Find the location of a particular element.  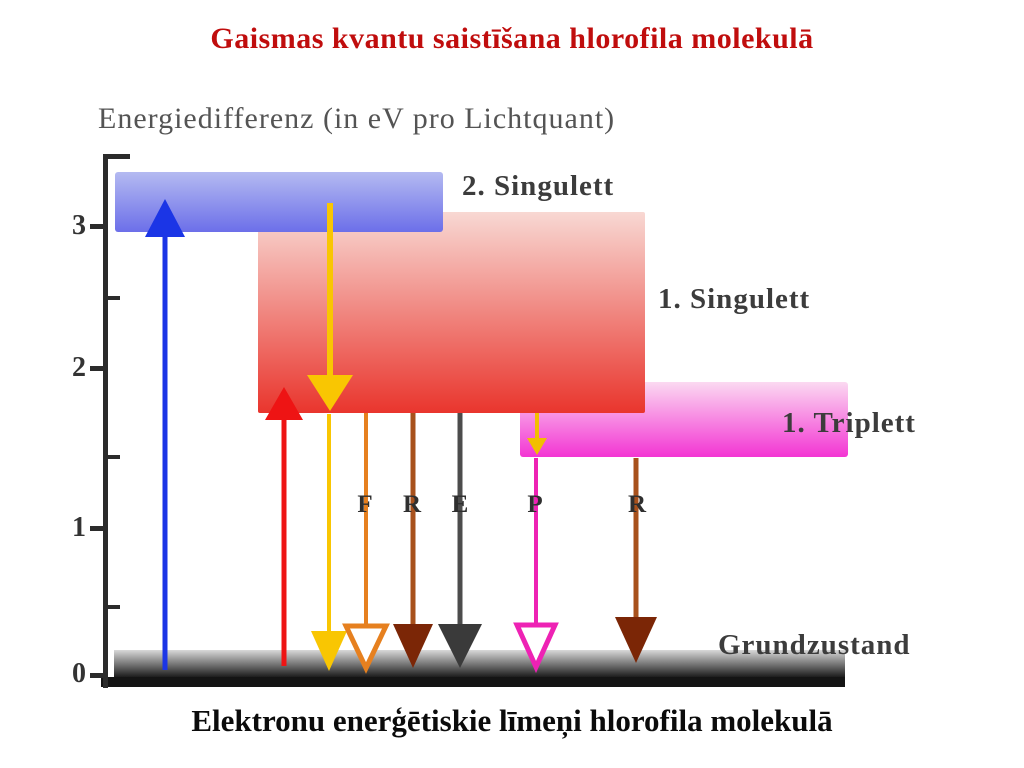

level-bar-1-singulett is located at coordinates (451, 312).